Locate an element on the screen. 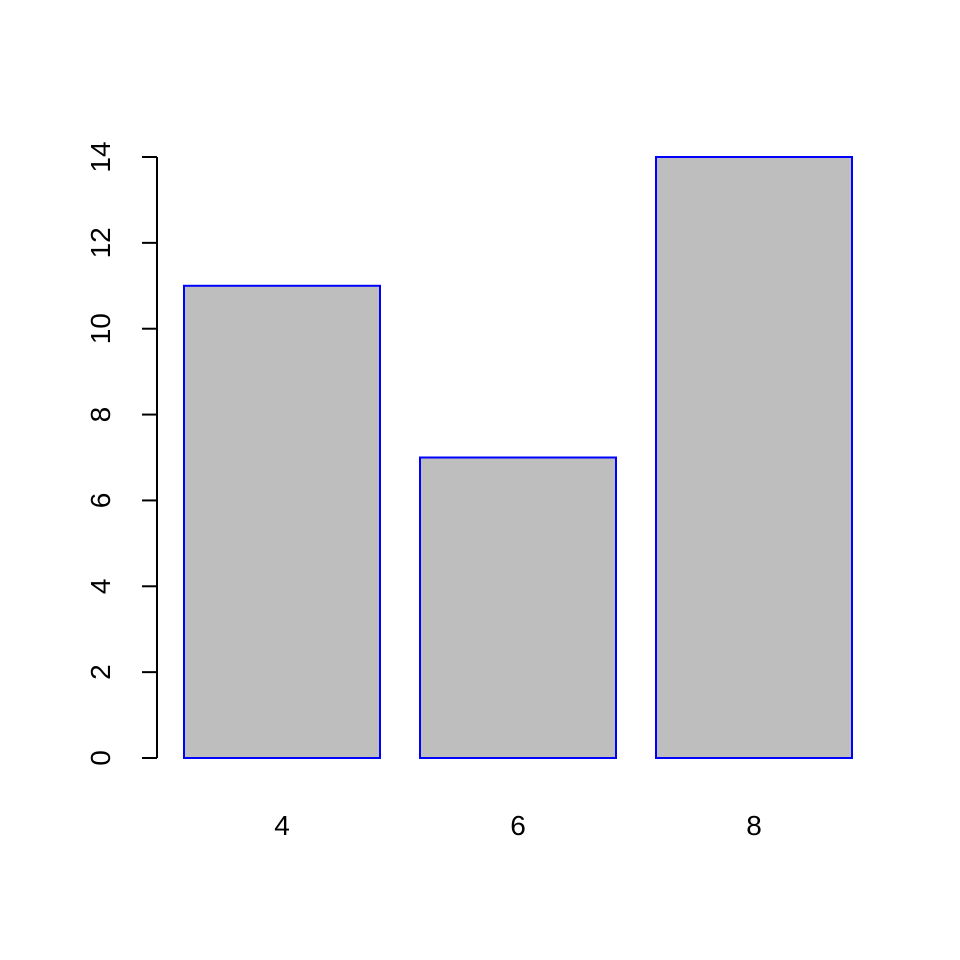 The height and width of the screenshot is (960, 960). x-tick-label: 6 is located at coordinates (518, 825).